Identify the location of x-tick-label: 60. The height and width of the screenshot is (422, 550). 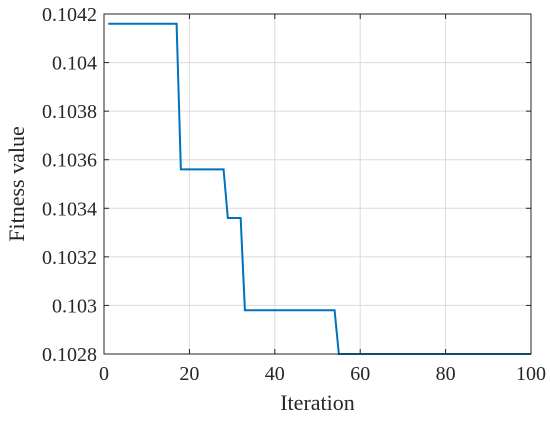
(360, 374).